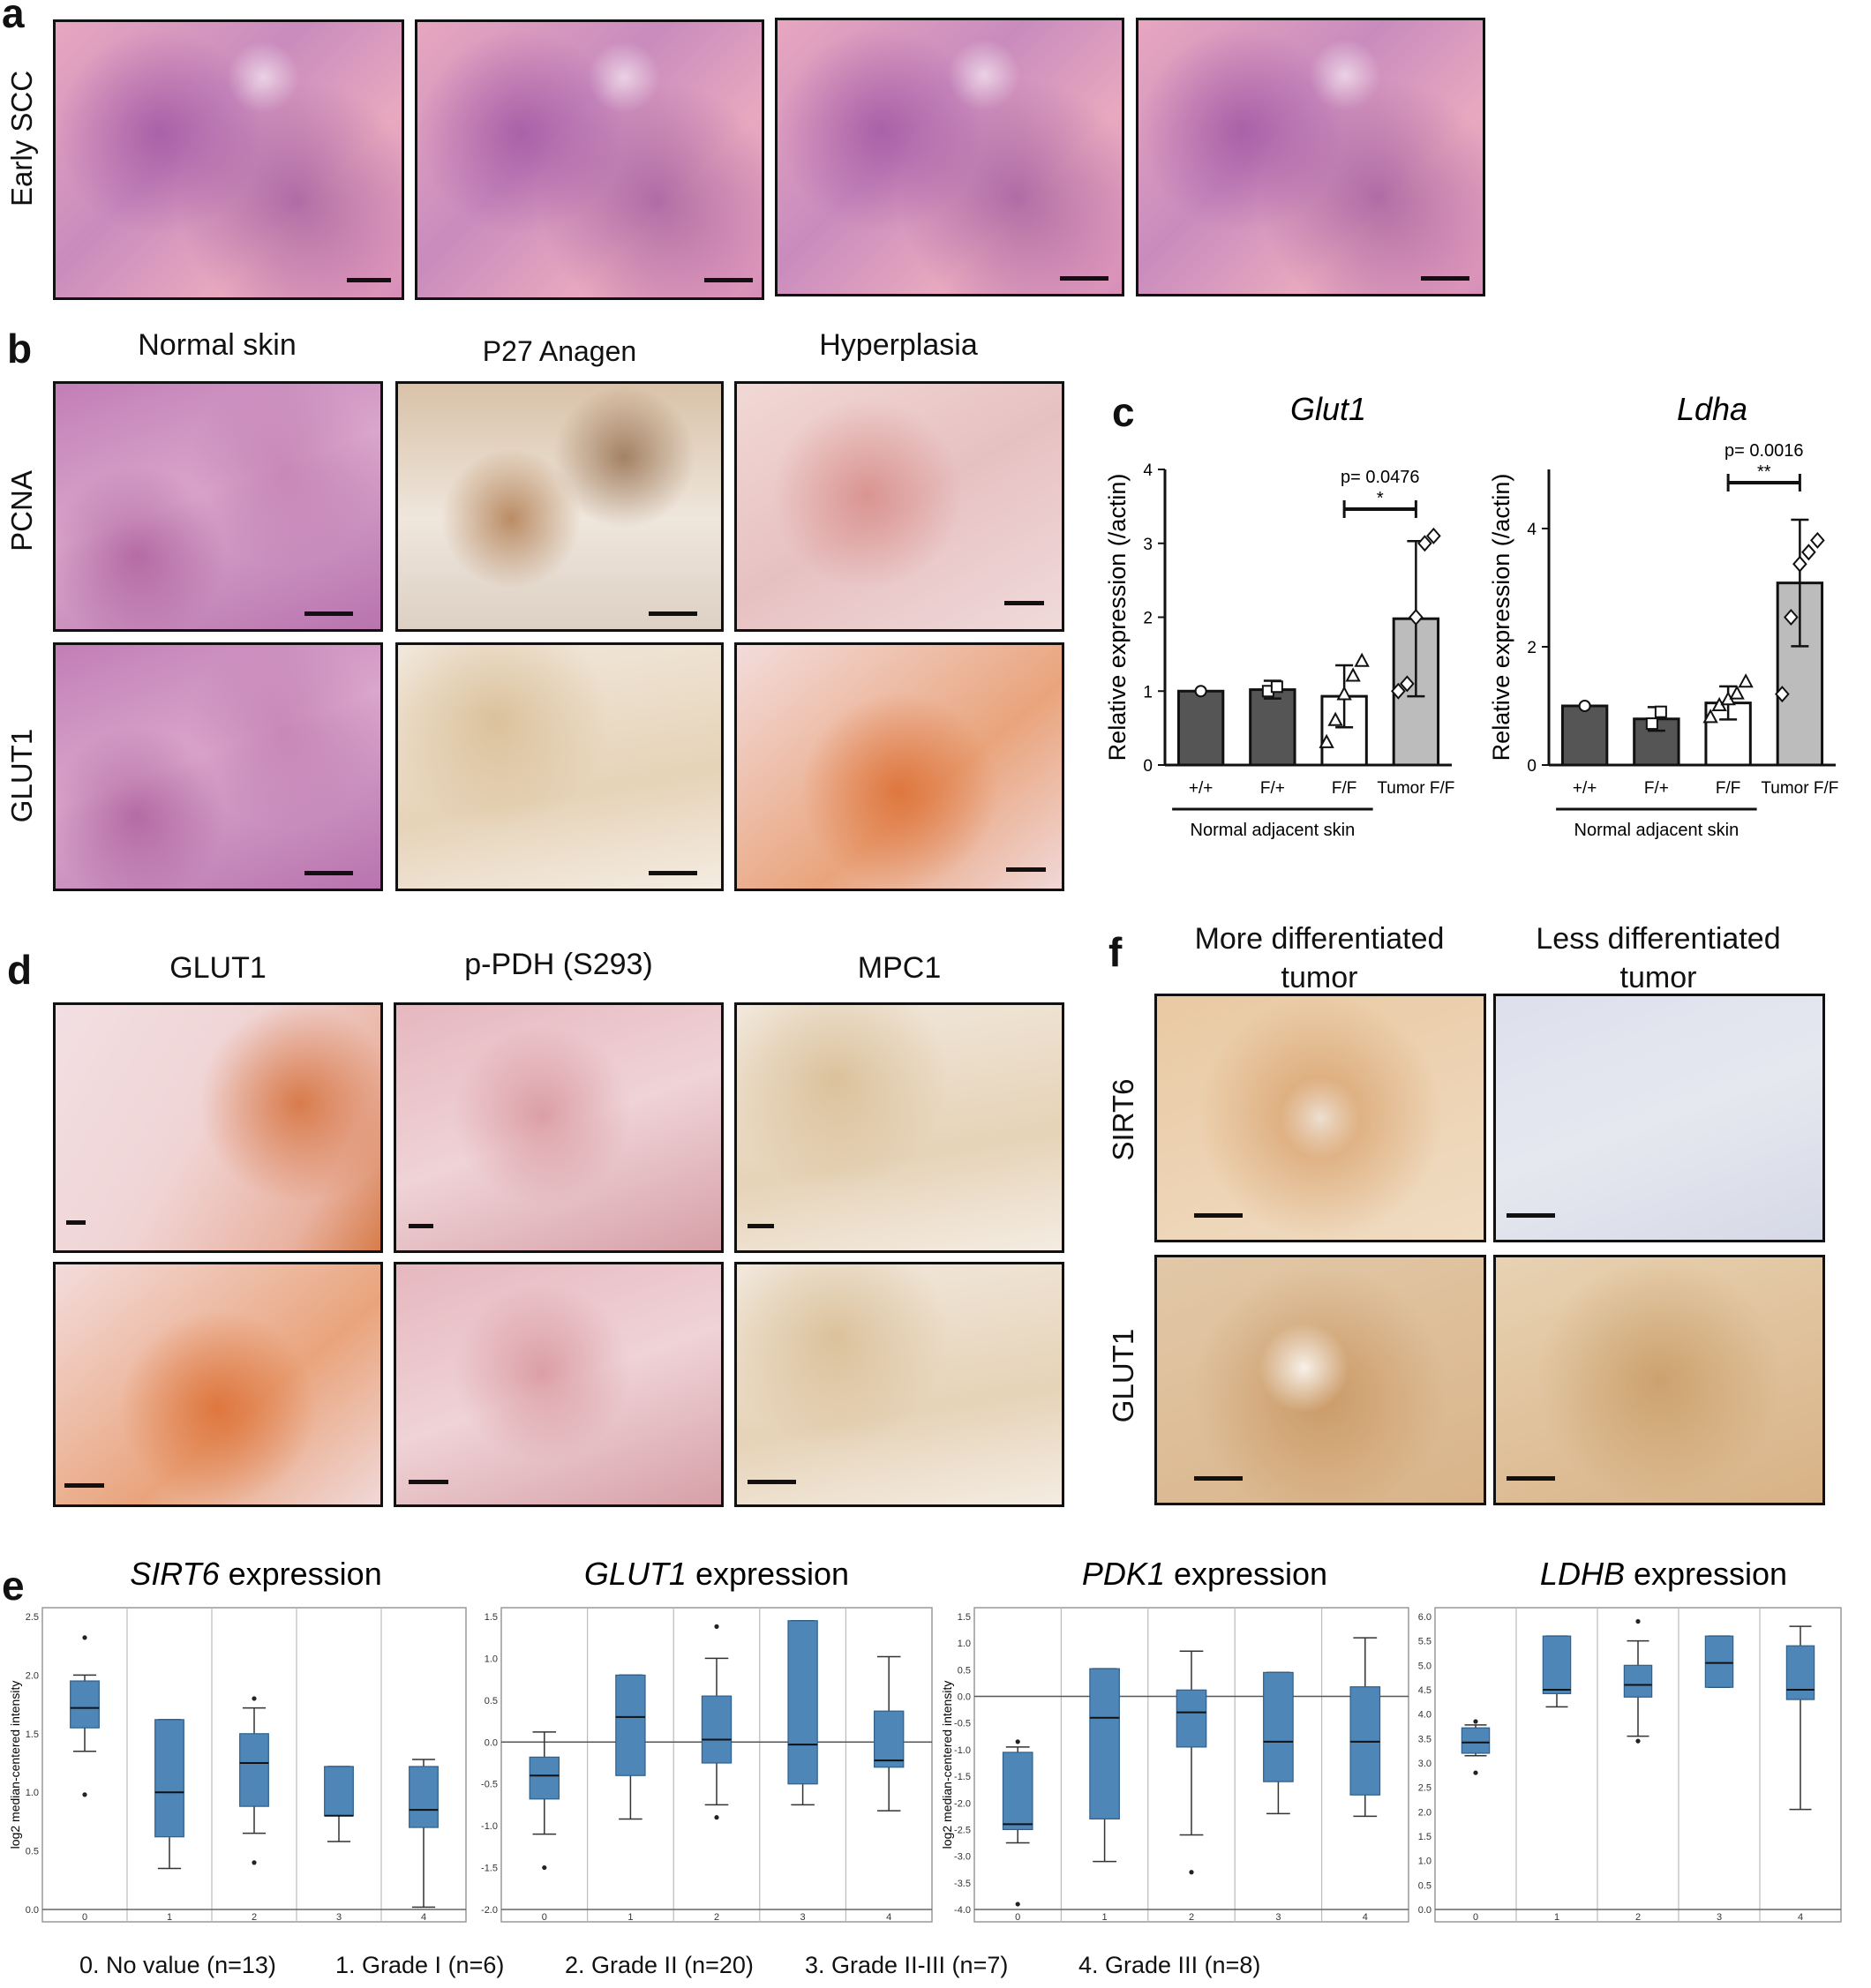 The image size is (1871, 1988). Describe the element at coordinates (1380, 477) in the screenshot. I see `p-value: p= 0.0476` at that location.